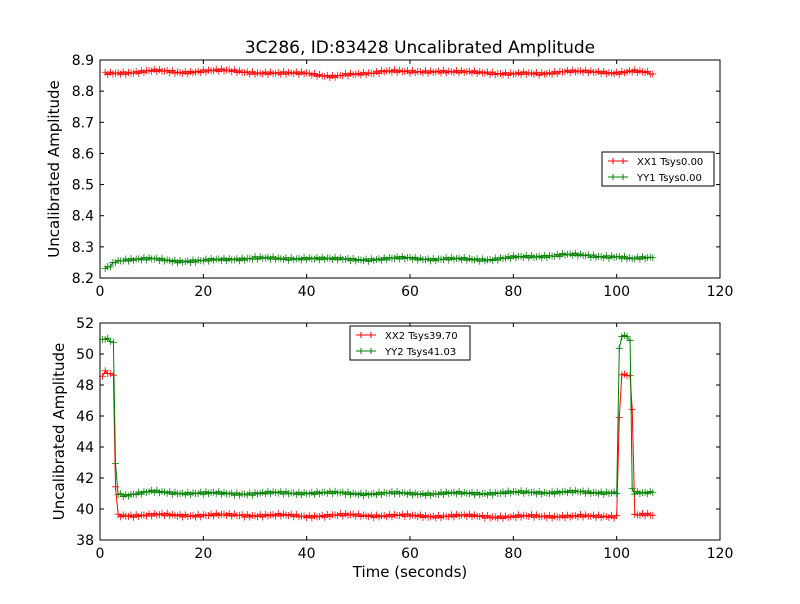 The image size is (800, 604). Describe the element at coordinates (83, 248) in the screenshot. I see `y-tick-label: 8.3` at that location.